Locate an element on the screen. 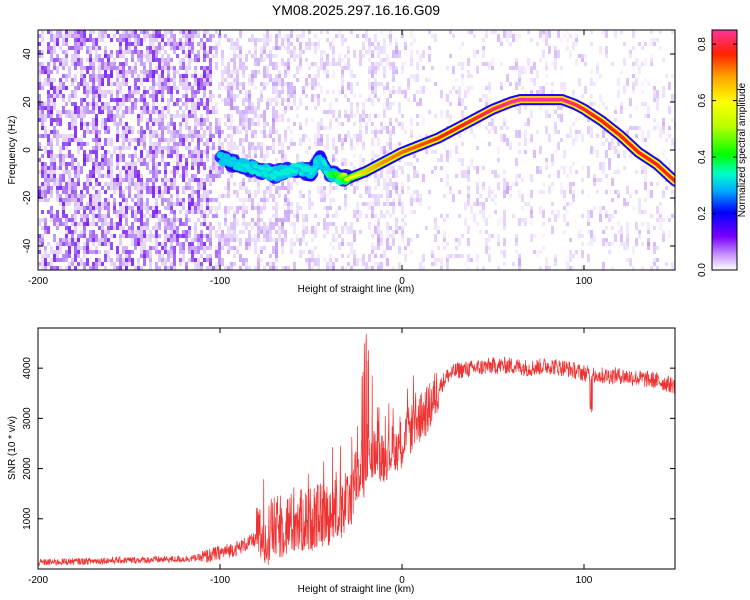  y-tick-label: -40 is located at coordinates (27, 245).